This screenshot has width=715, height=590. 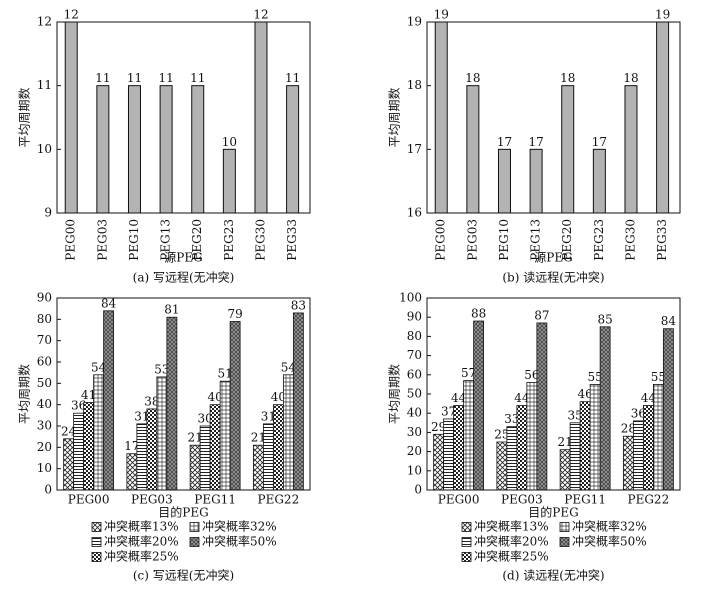 I want to click on y-tick-label: 30, so click(x=414, y=432).